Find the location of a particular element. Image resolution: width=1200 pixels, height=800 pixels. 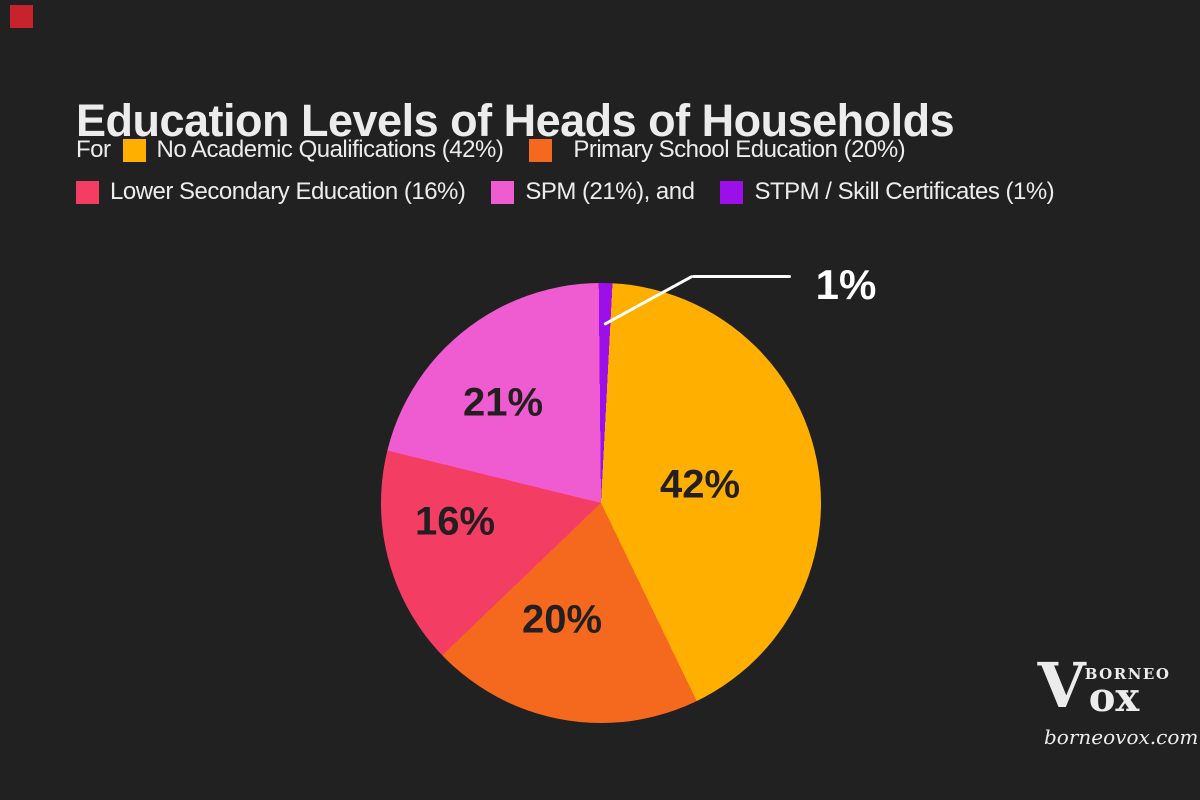

legend-item-stpm: STPM / Skill Certificates (1%) is located at coordinates (887, 192).